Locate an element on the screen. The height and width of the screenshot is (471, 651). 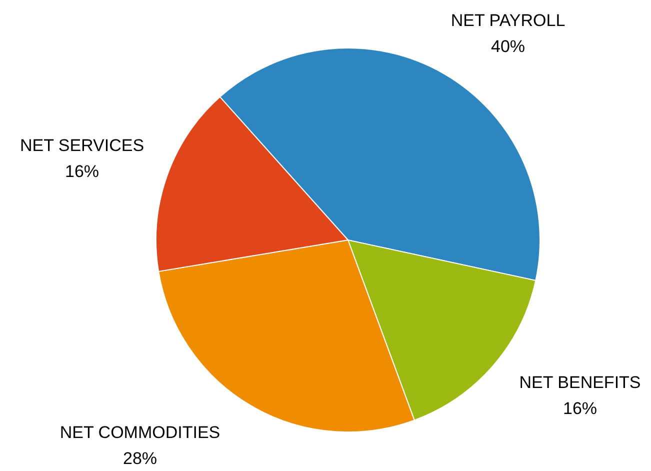
slice-label: NET SERVICES is located at coordinates (82, 145).